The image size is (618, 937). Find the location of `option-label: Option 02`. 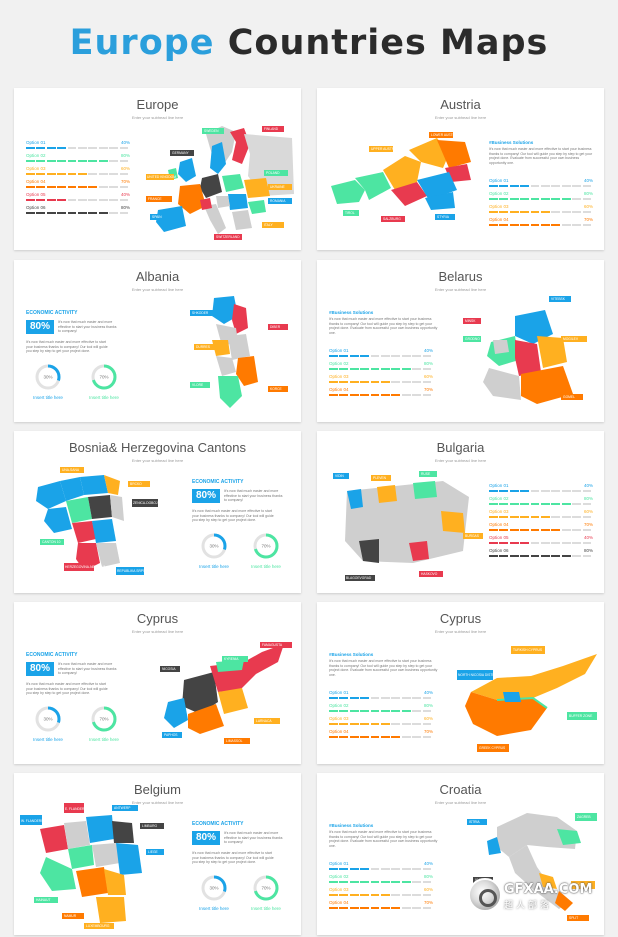

option-label: Option 02 is located at coordinates (339, 876).